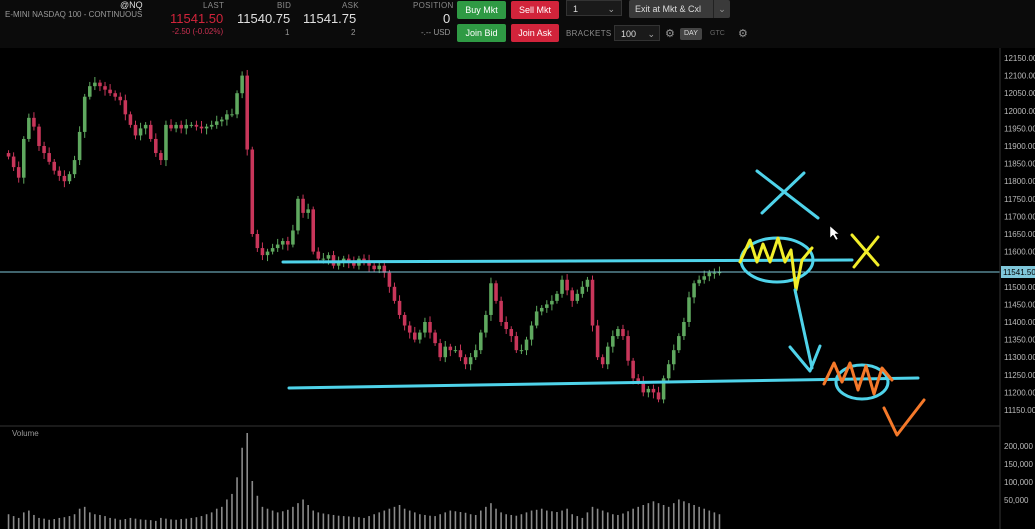 This screenshot has width=1035, height=529. I want to click on price-axis-tick: 12150.00, so click(1019, 58).